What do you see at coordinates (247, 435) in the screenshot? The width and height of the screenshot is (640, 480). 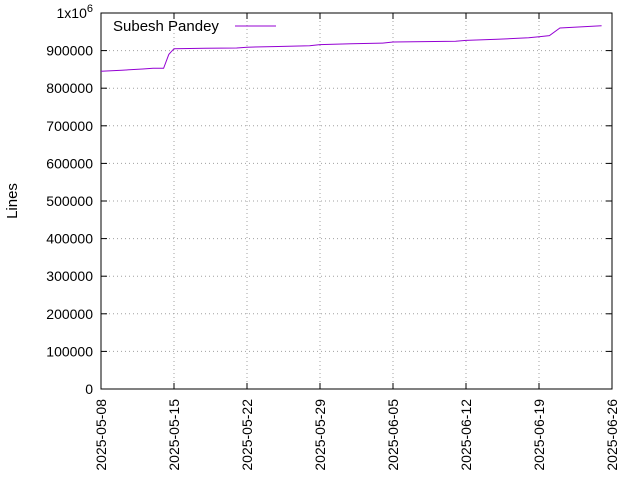 I see `x-tick-label: 2025-05-22` at bounding box center [247, 435].